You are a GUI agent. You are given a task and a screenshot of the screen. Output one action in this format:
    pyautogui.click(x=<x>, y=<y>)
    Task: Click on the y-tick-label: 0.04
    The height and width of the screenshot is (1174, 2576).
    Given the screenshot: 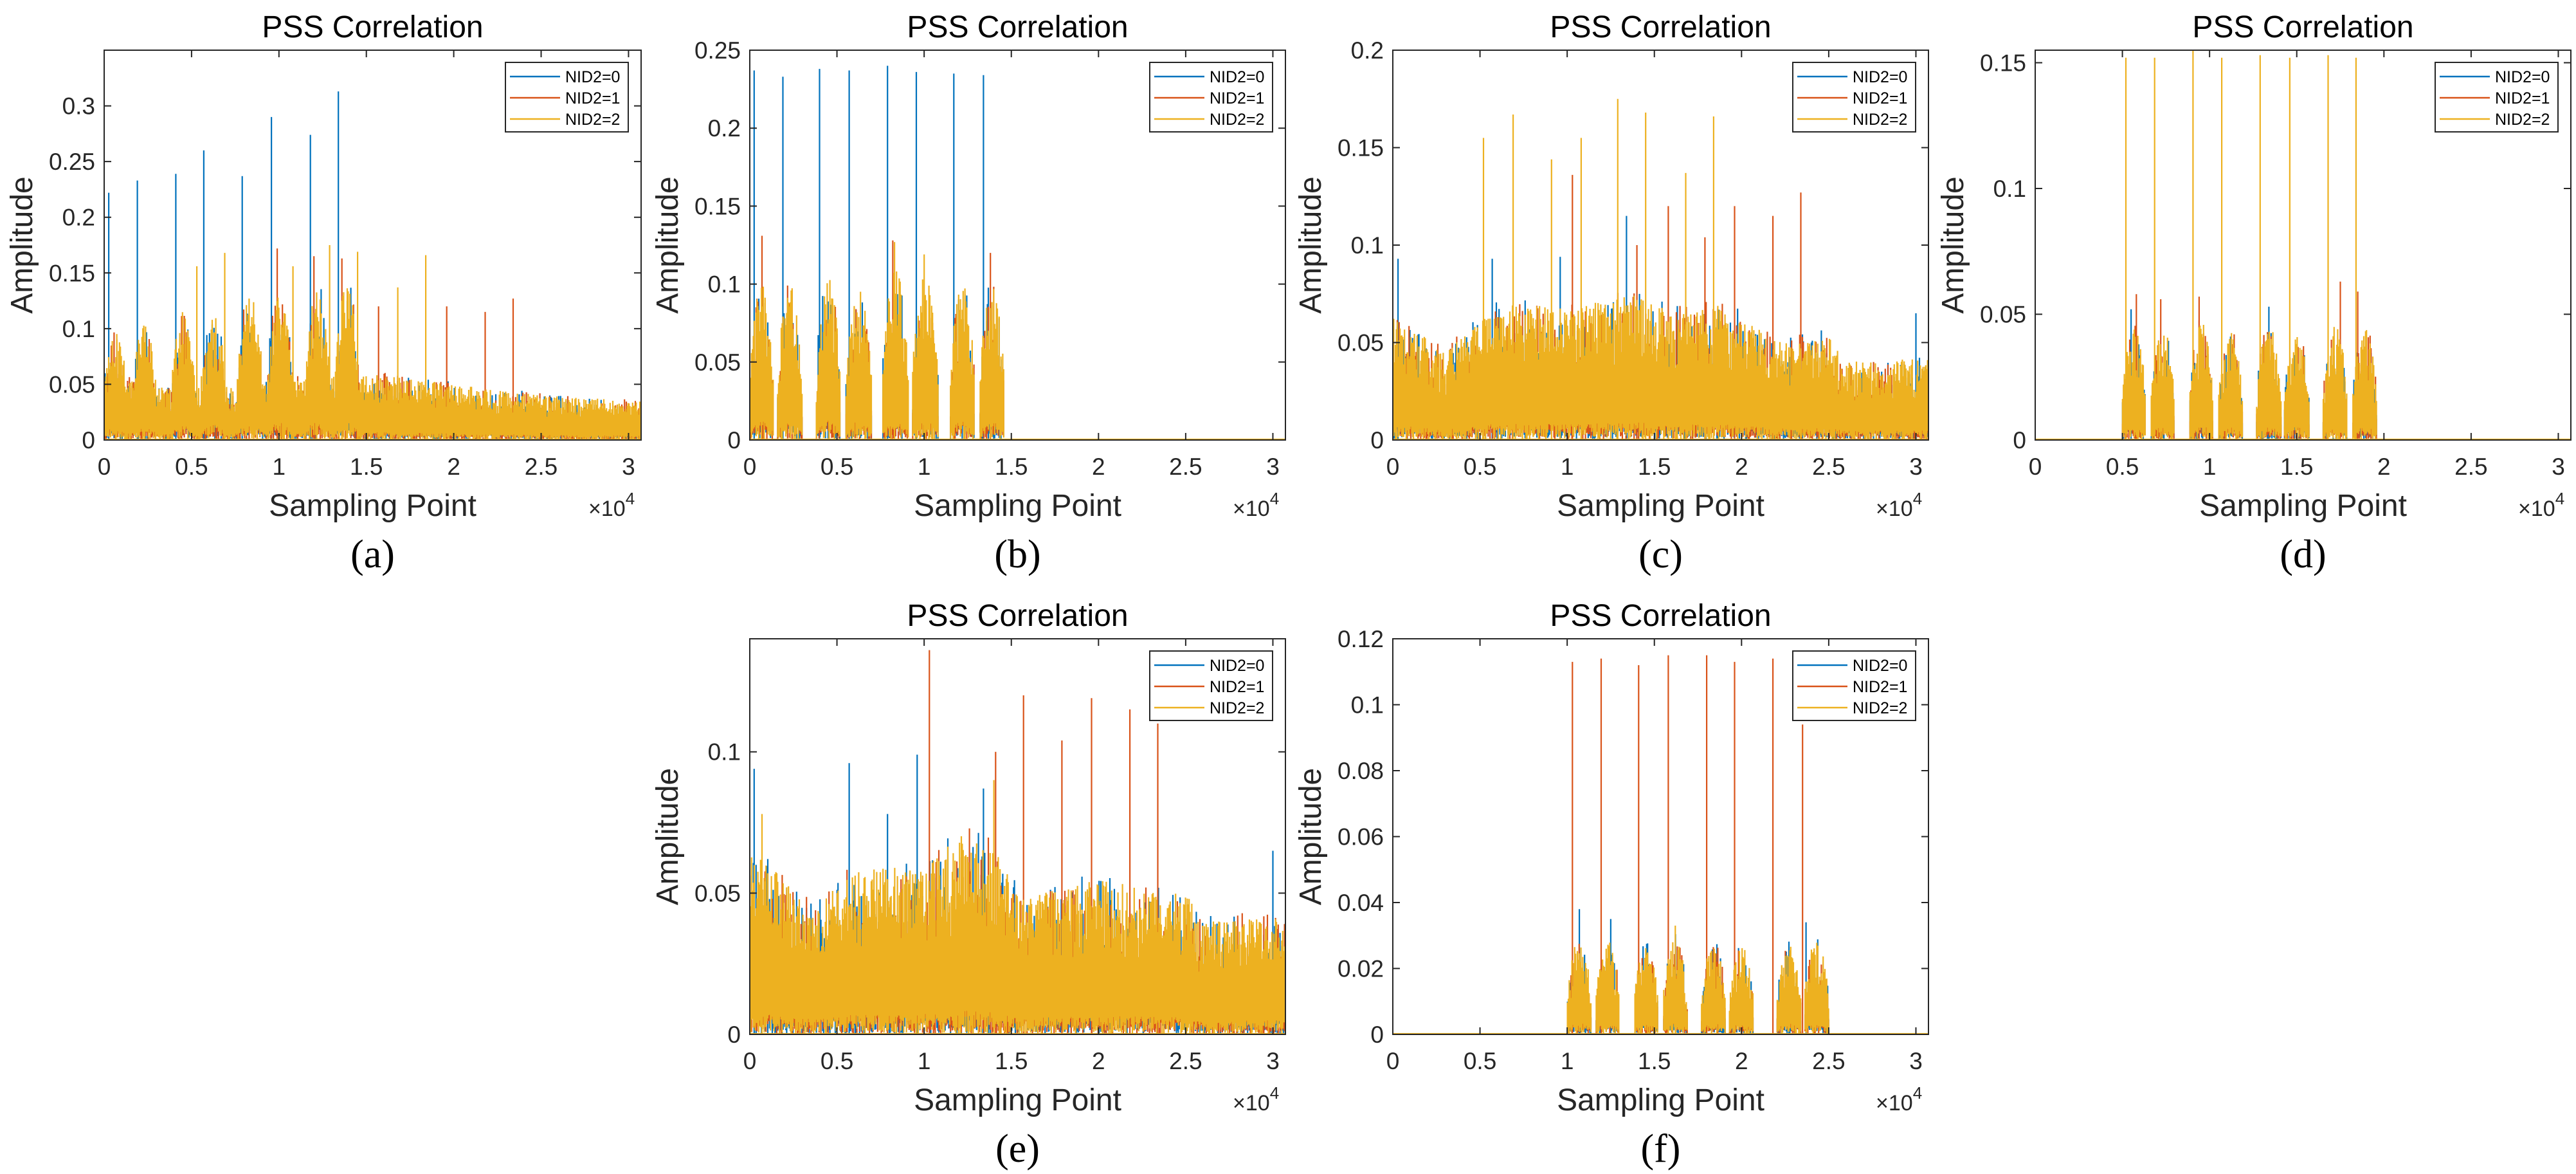 What is the action you would take?
    pyautogui.click(x=1361, y=903)
    